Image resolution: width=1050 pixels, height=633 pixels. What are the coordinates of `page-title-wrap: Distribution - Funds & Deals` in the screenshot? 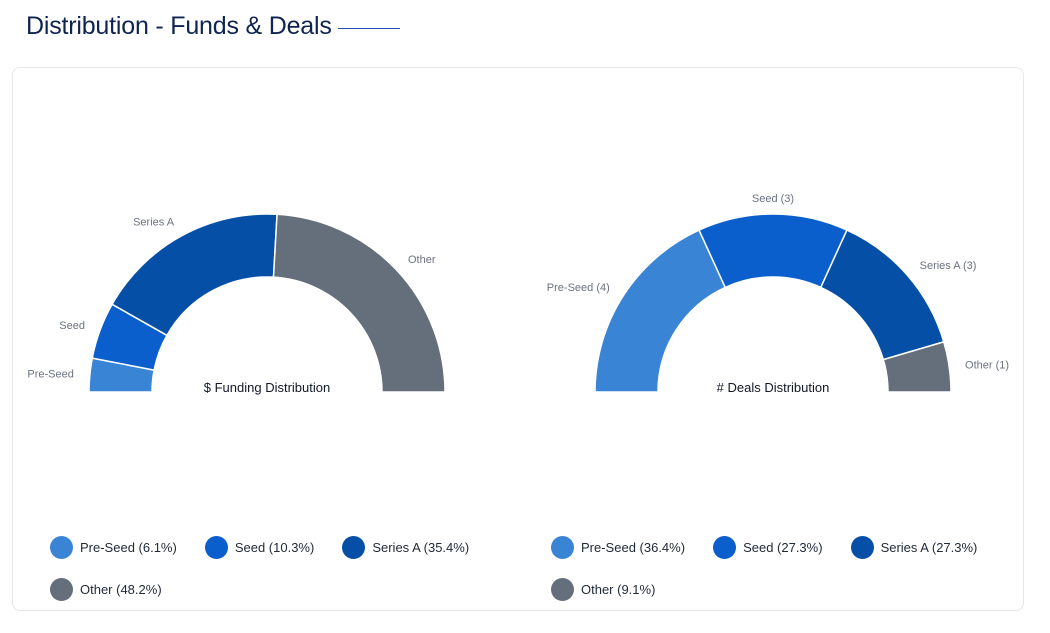 It's located at (213, 26).